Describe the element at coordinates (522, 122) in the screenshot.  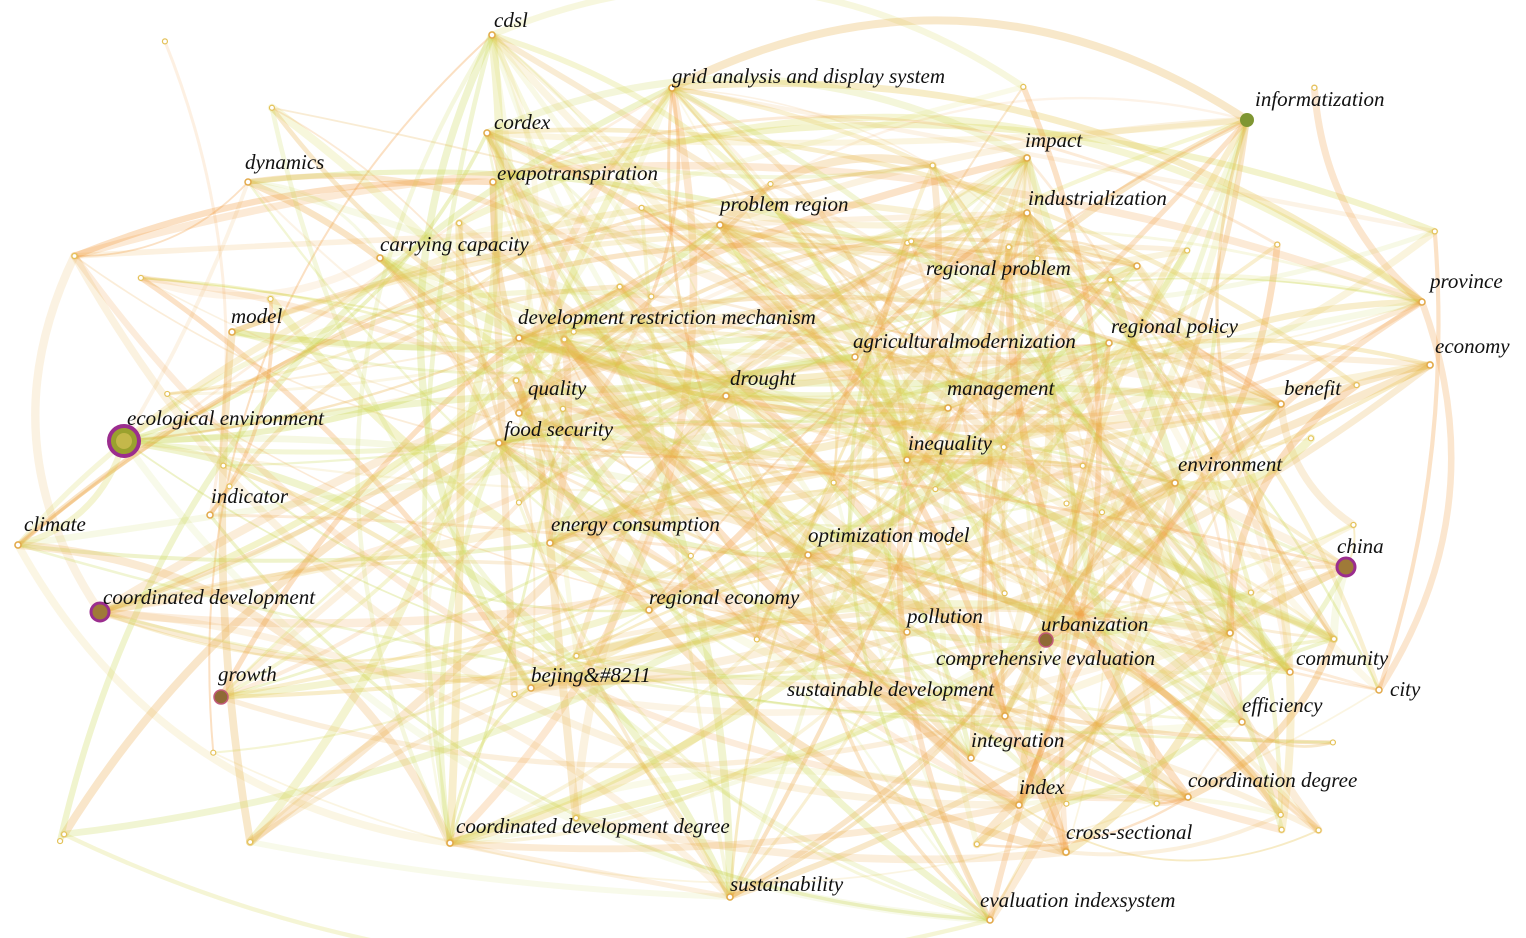
I see `node-label: cordex` at that location.